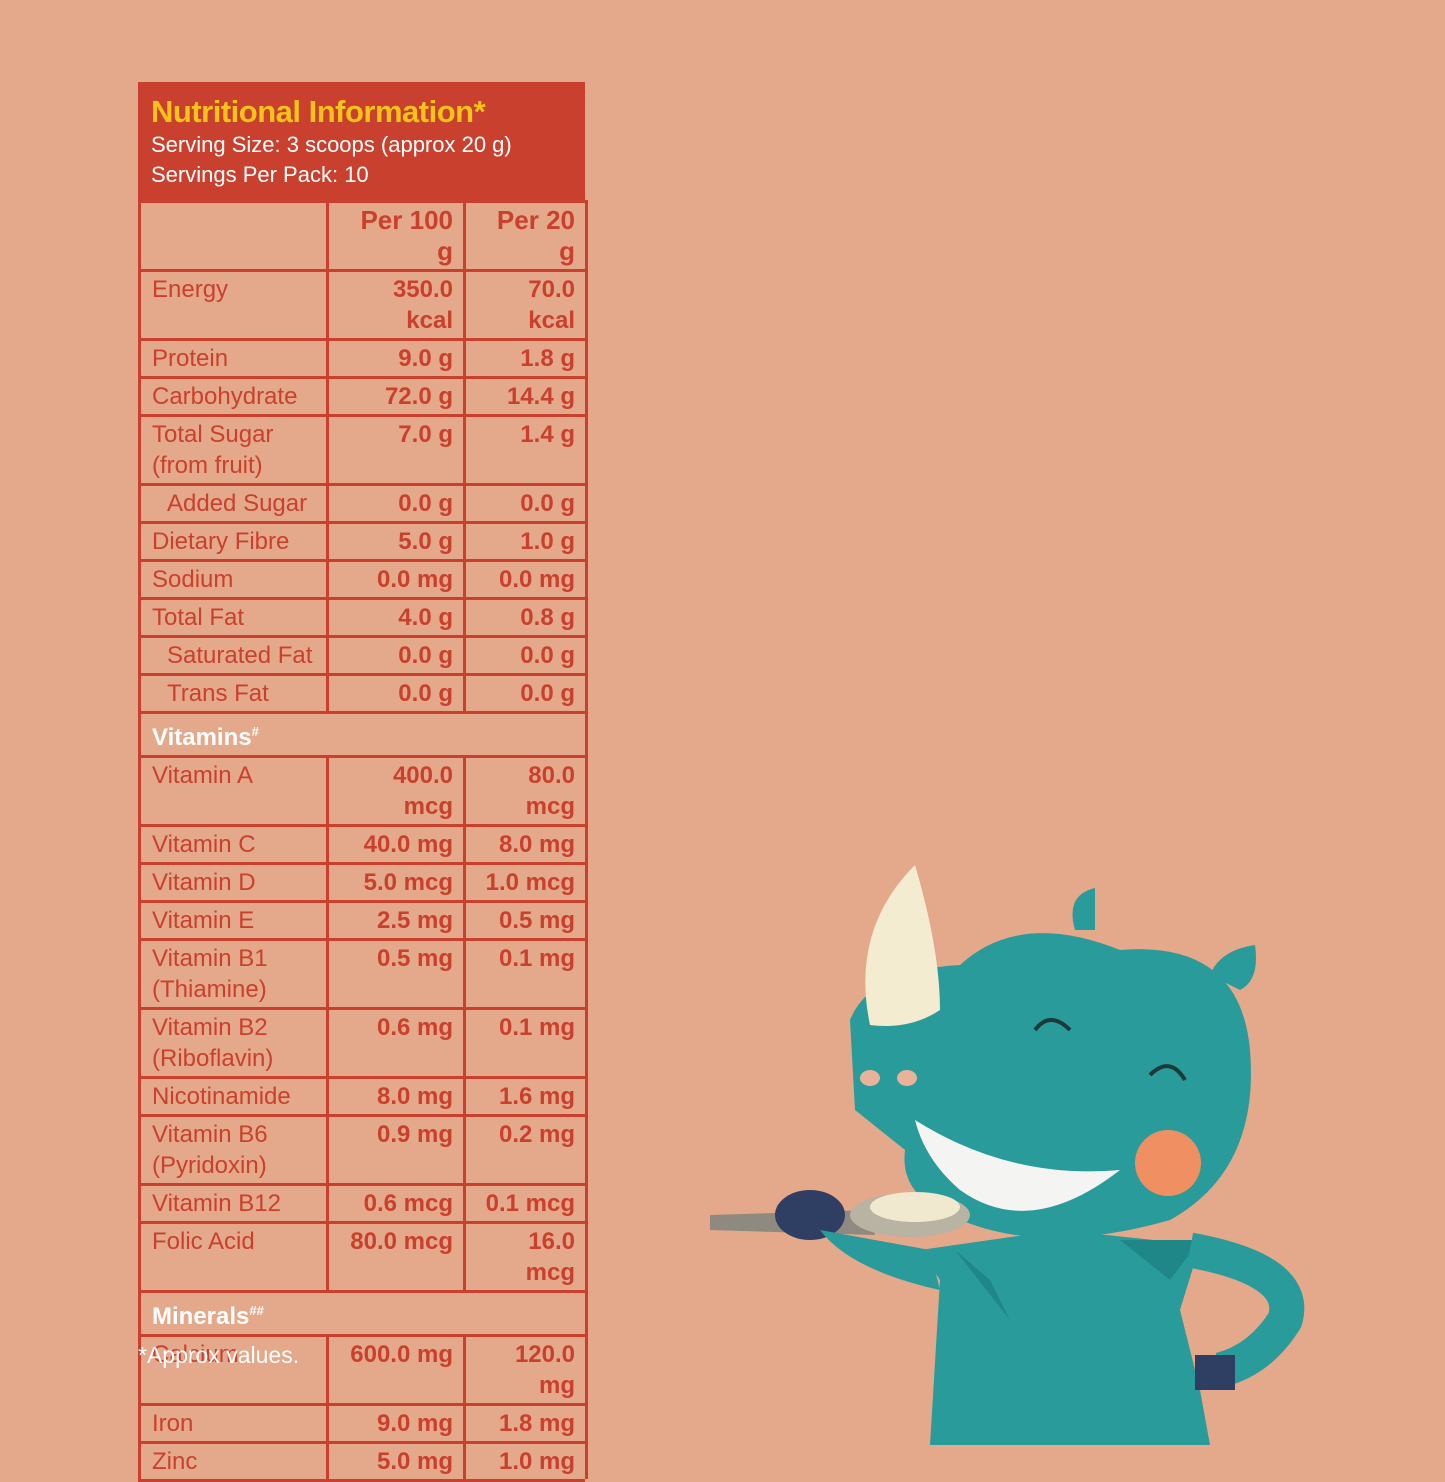 The image size is (1445, 1482). I want to click on value-per-100g: 0.6 mcg, so click(397, 1202).